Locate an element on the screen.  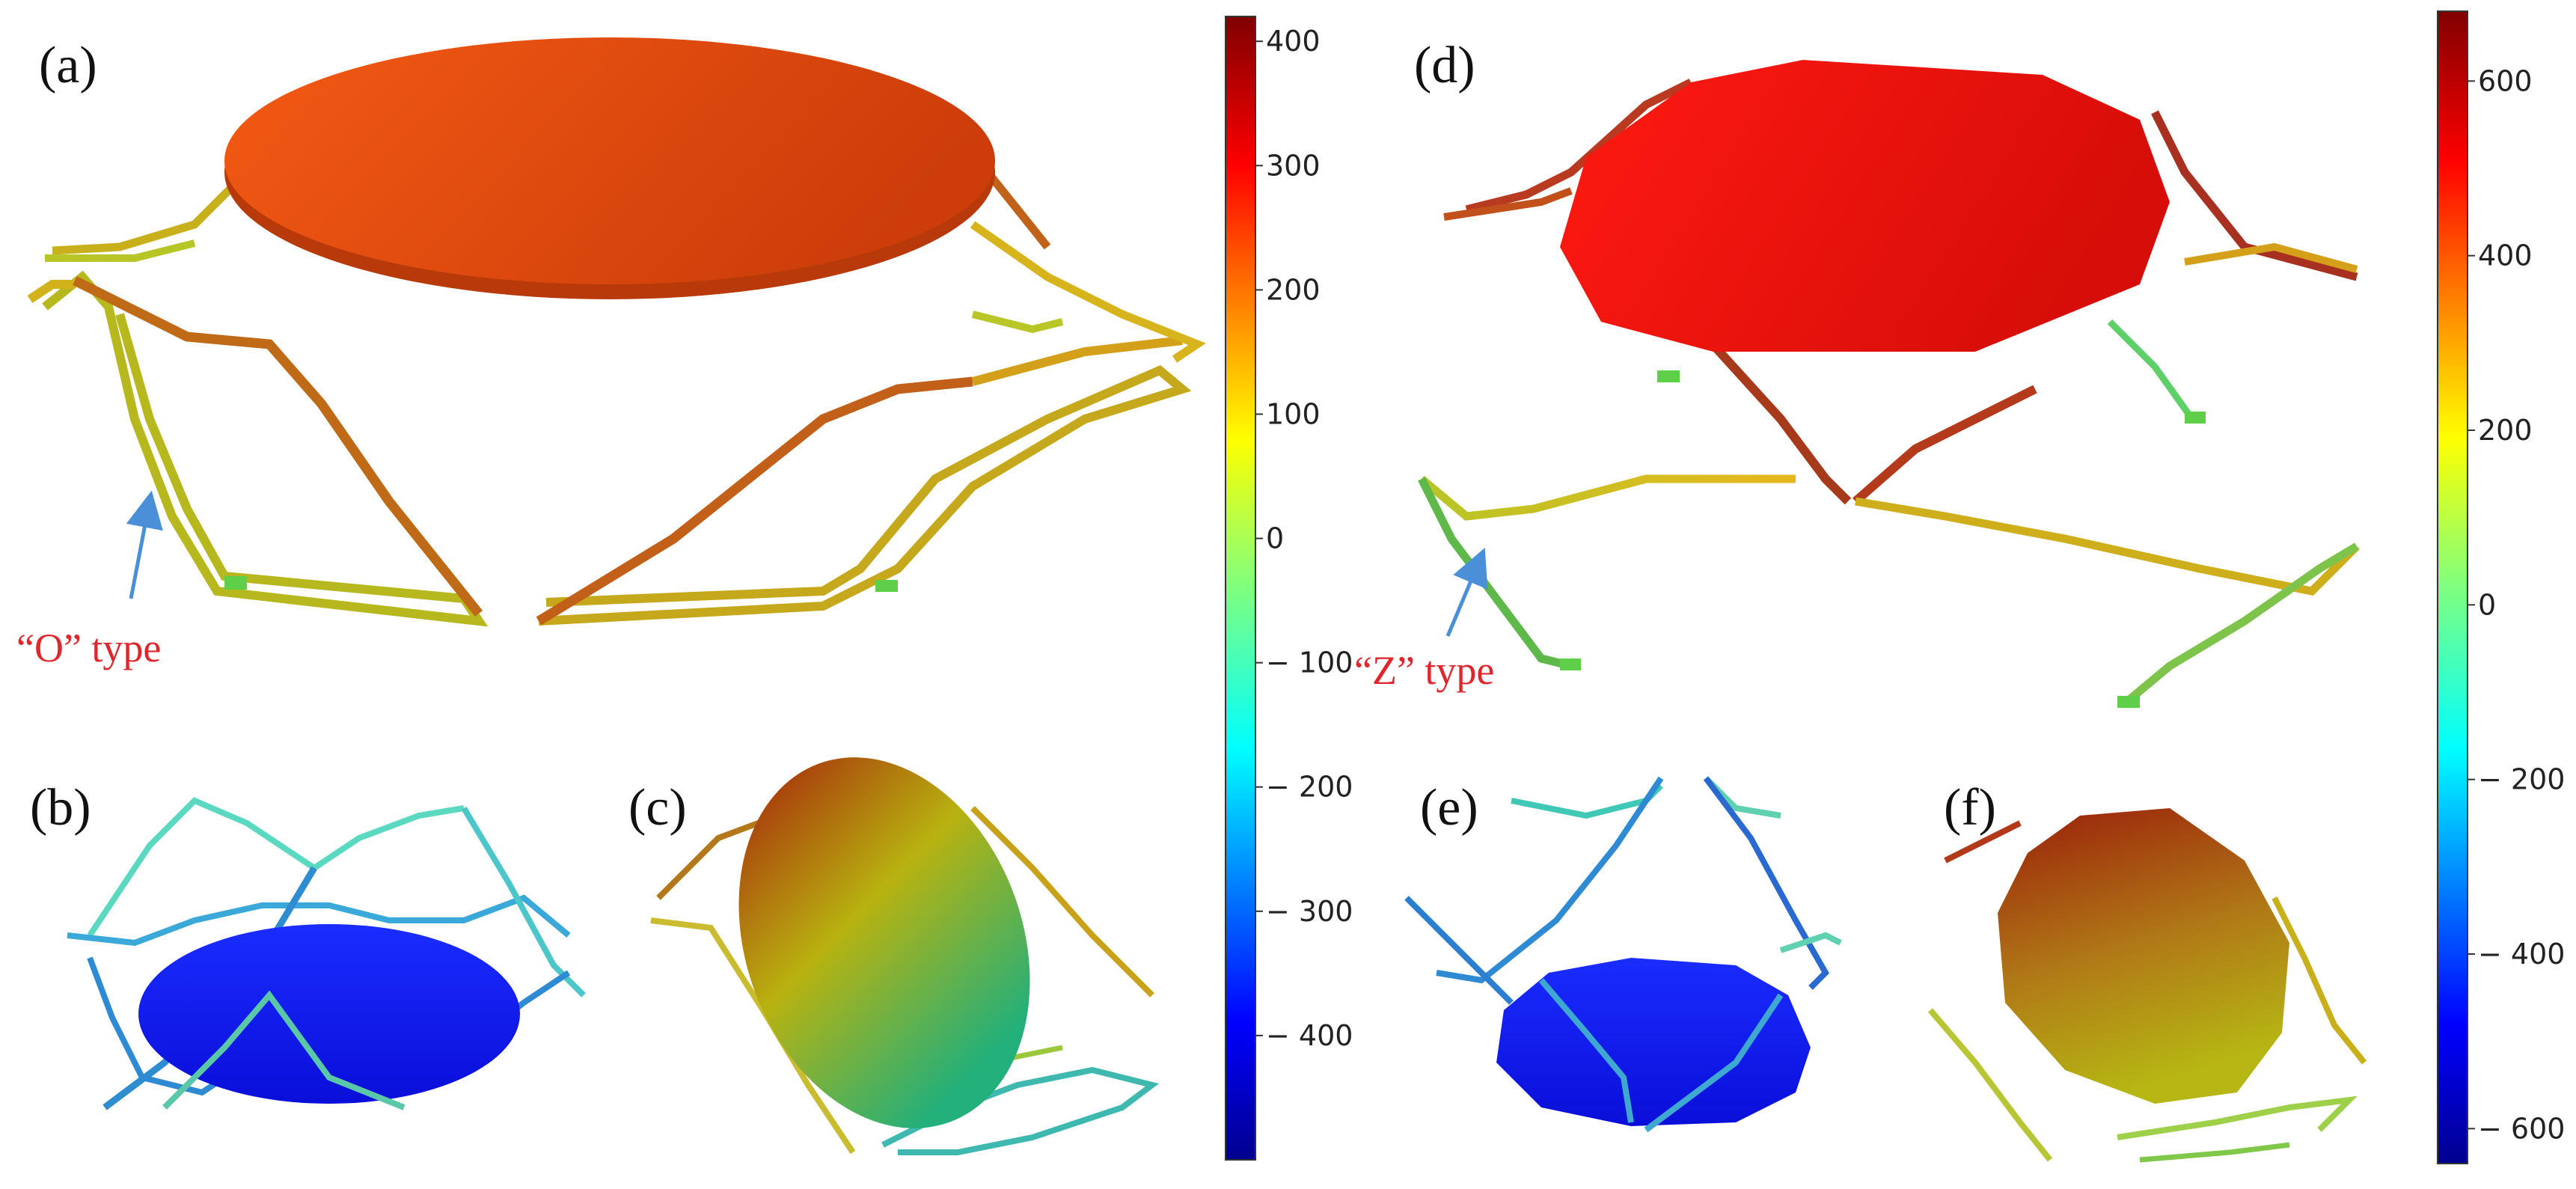
colorbar-left-gradient is located at coordinates (1240, 588).